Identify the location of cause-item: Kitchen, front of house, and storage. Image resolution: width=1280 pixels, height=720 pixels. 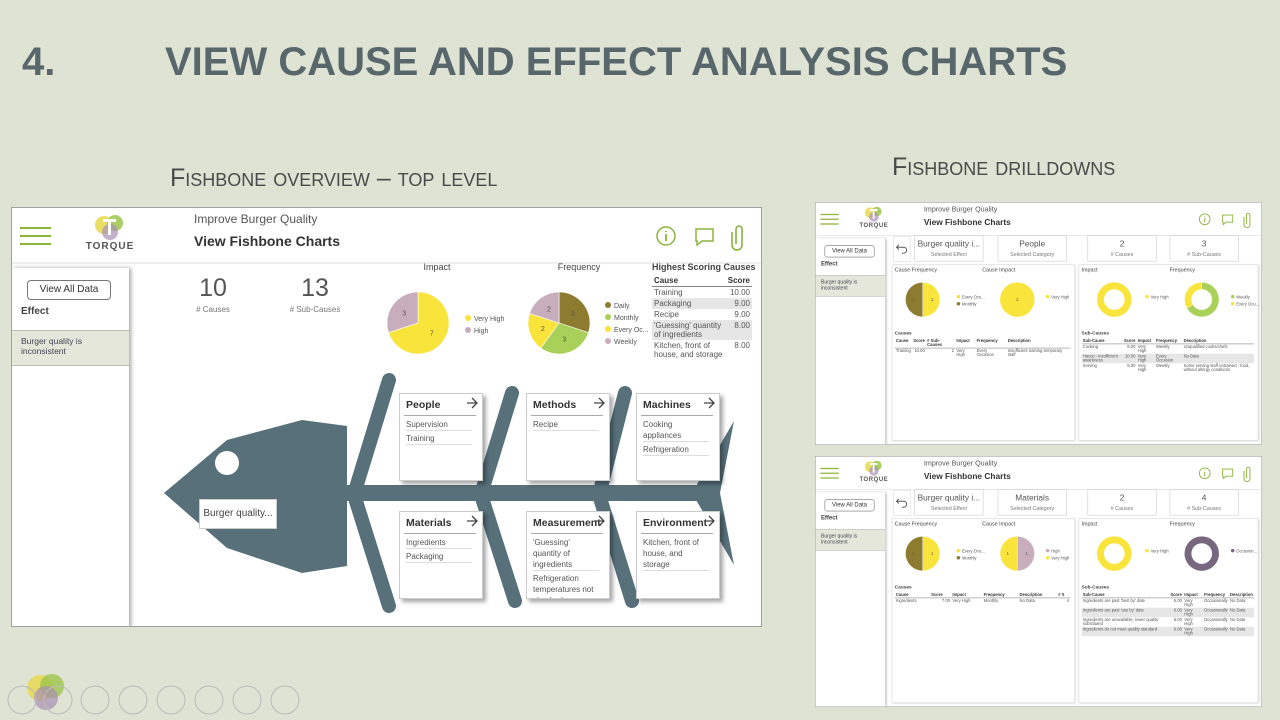
(676, 554).